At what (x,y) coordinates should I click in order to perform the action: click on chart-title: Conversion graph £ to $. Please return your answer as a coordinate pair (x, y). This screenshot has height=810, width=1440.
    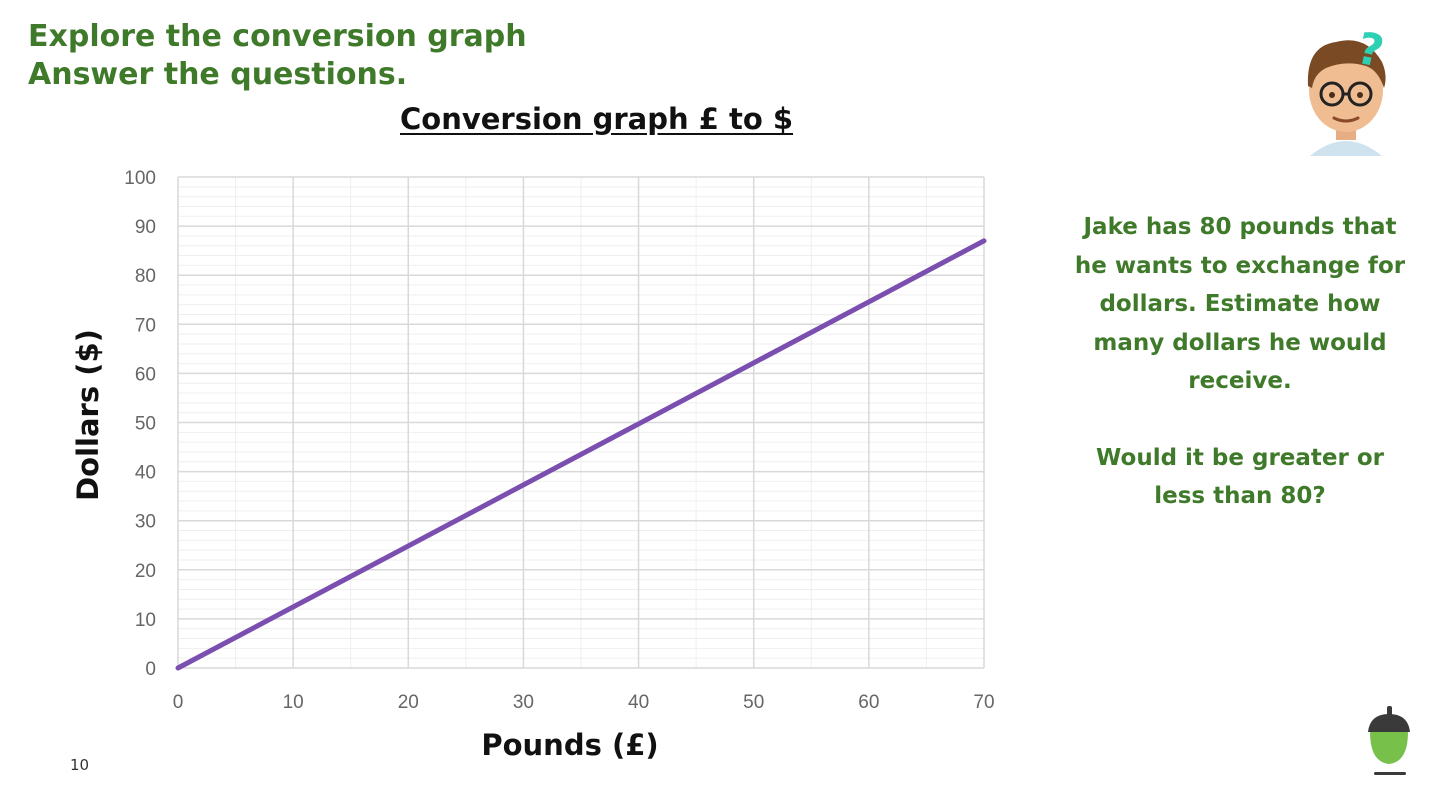
    Looking at the image, I should click on (597, 119).